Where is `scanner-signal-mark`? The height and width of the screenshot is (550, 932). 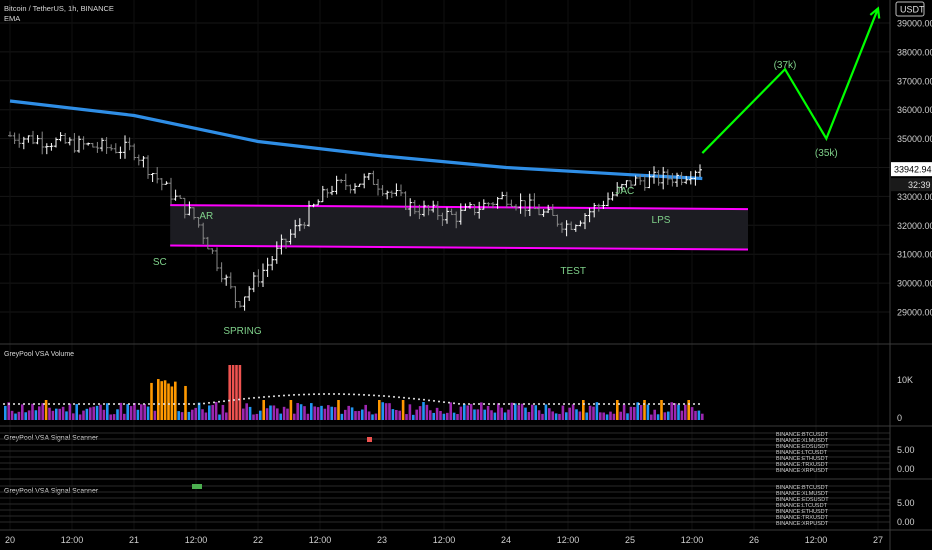
scanner-signal-mark is located at coordinates (197, 486).